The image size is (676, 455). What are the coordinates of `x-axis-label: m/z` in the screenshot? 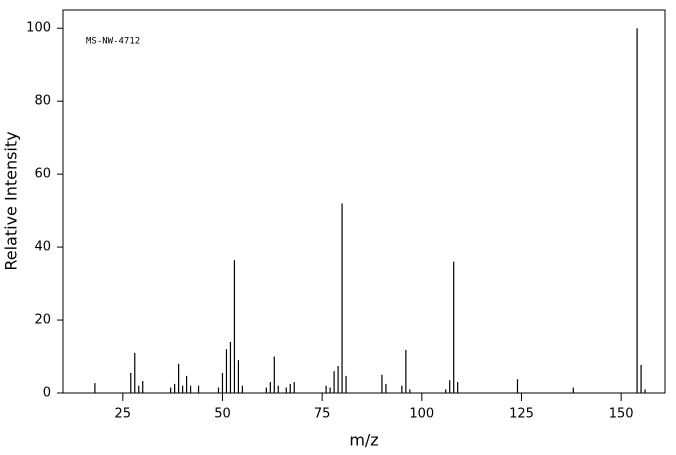 It's located at (363, 440).